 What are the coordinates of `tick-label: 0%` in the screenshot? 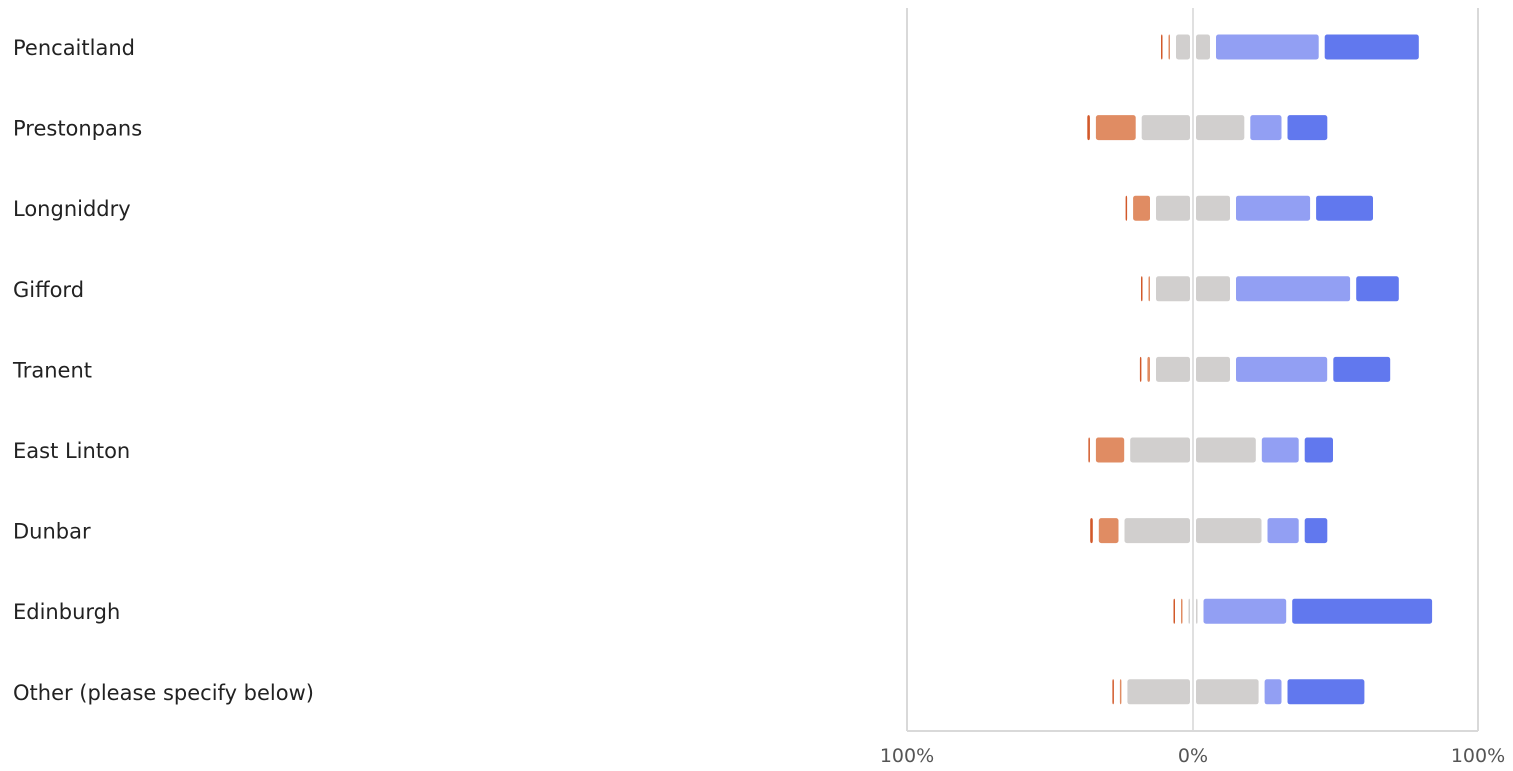 It's located at (1193, 756).